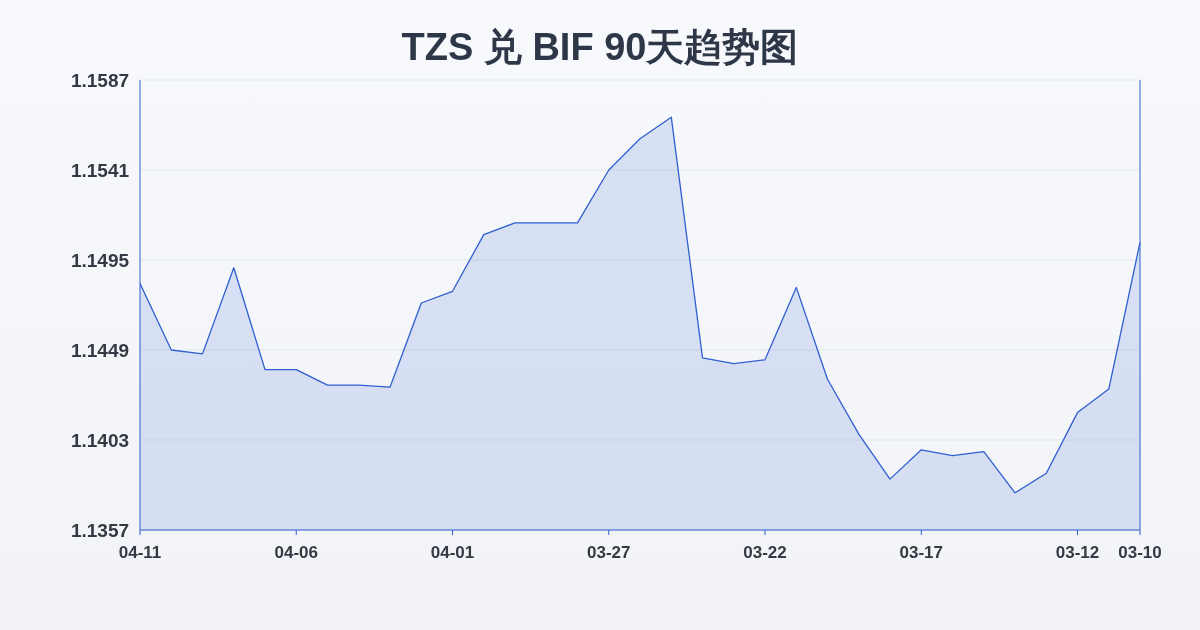 This screenshot has width=1200, height=630. What do you see at coordinates (452, 552) in the screenshot?
I see `x-tick-label: 04-01` at bounding box center [452, 552].